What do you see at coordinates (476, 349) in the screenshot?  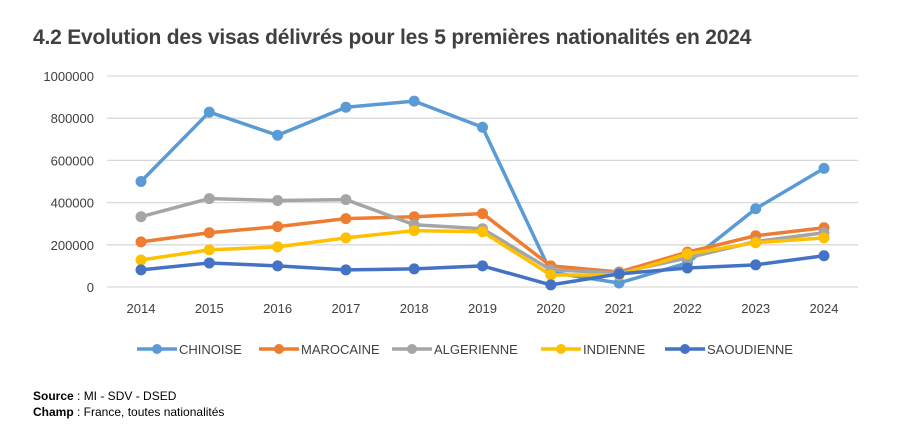 I see `legend-label: ALGERIENNE` at bounding box center [476, 349].